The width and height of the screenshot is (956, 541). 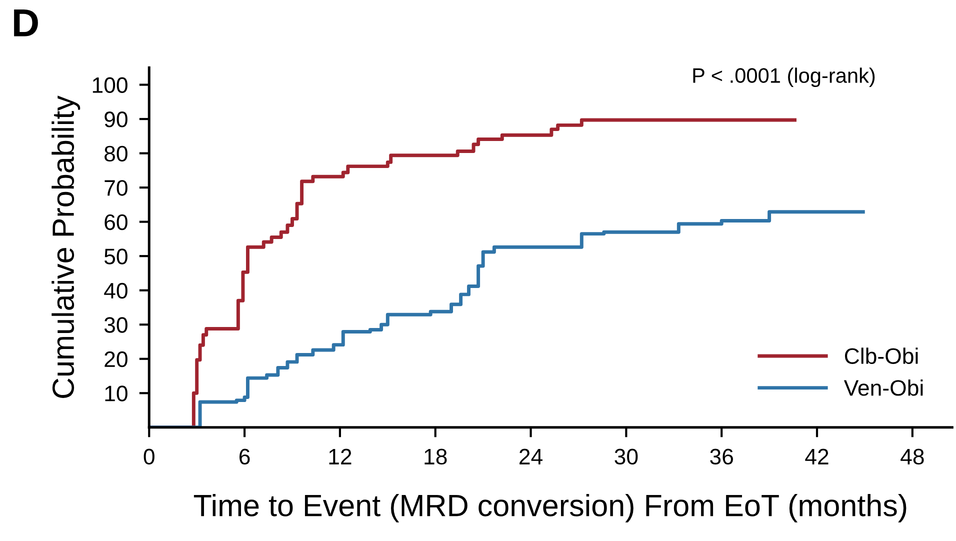 What do you see at coordinates (784, 78) in the screenshot?
I see `annotation: P < .0001 (log-rank)` at bounding box center [784, 78].